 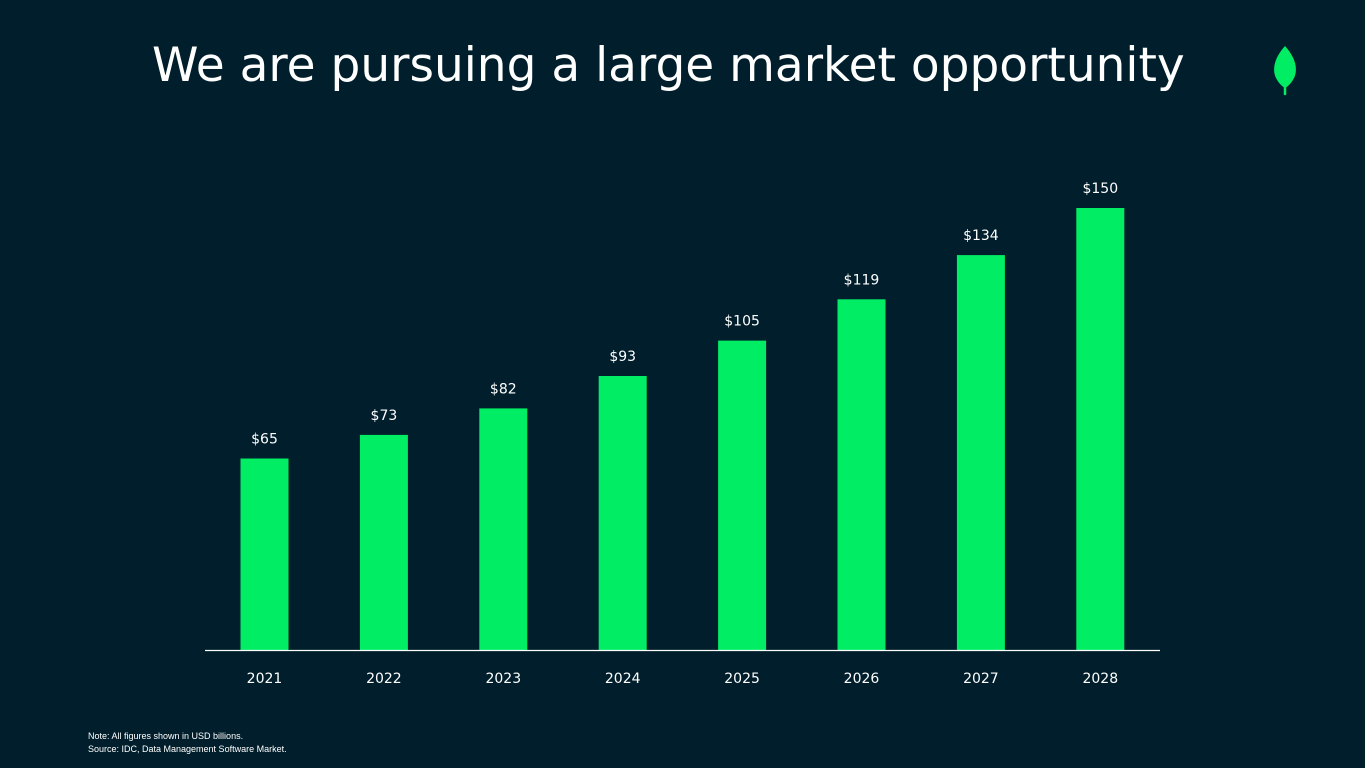 What do you see at coordinates (384, 679) in the screenshot?
I see `x-tick-label-2022: 2022` at bounding box center [384, 679].